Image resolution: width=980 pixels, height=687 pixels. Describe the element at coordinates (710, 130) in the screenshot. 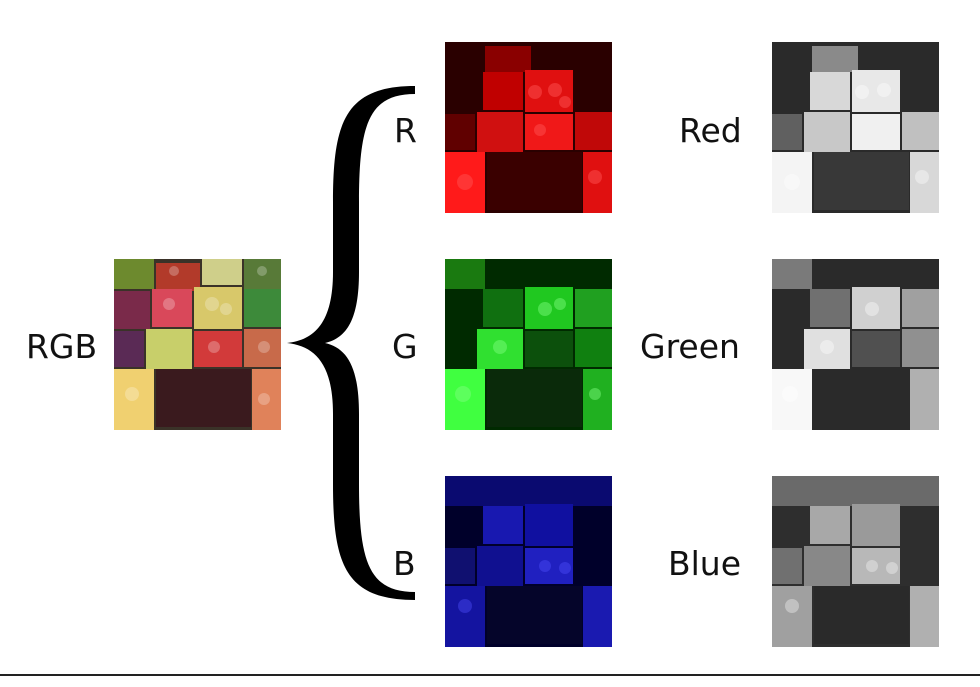

I see `channel-name-red: Red` at that location.